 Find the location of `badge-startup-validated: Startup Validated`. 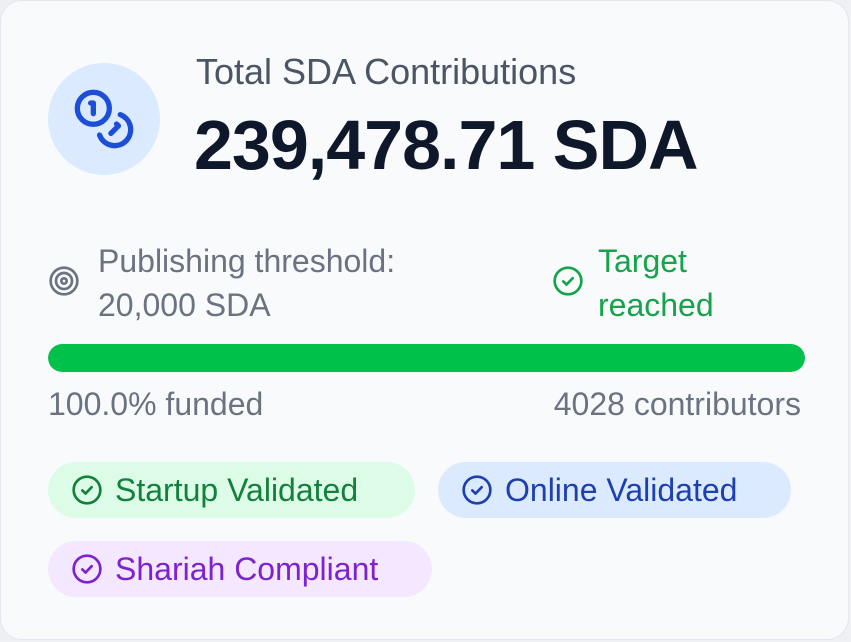

badge-startup-validated: Startup Validated is located at coordinates (231, 490).